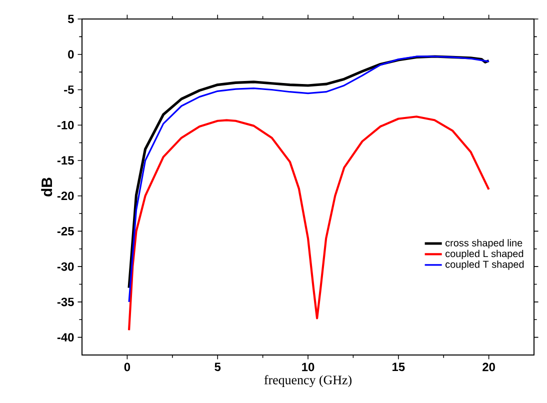 This screenshot has width=547, height=403. Describe the element at coordinates (127, 367) in the screenshot. I see `x-tick-label: 0` at that location.